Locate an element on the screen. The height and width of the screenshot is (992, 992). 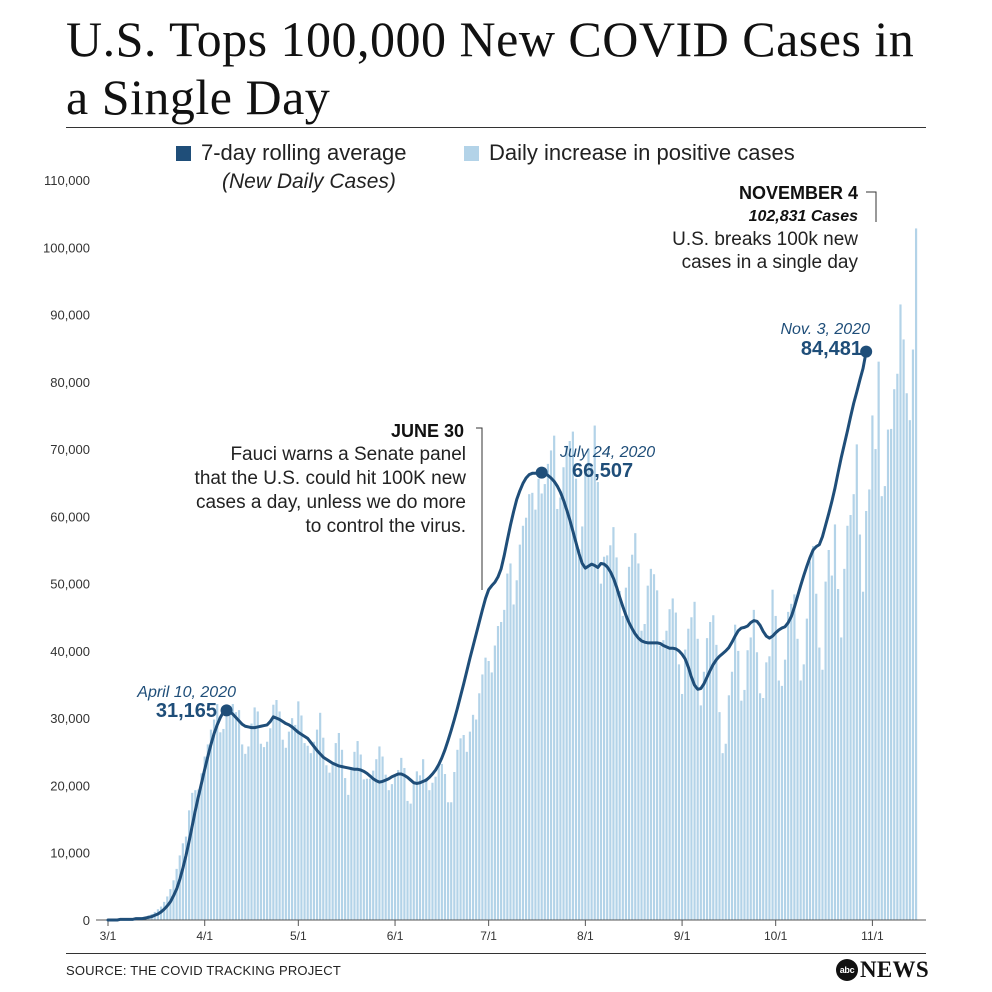
y-tick-label: 10,000 is located at coordinates (70, 853).